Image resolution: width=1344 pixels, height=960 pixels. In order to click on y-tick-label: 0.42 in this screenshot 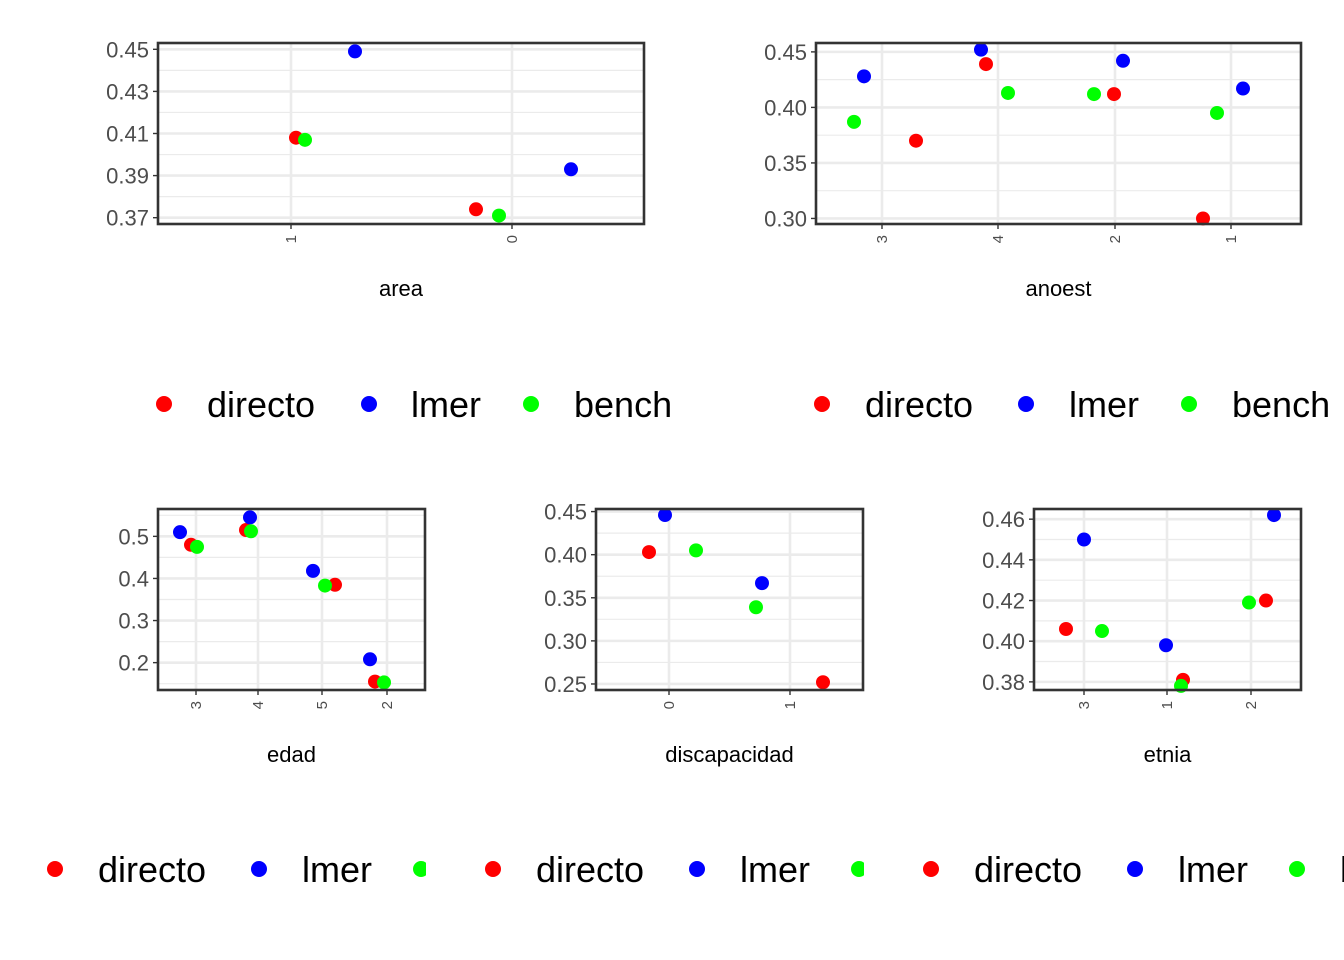, I will do `click(1003, 601)`.